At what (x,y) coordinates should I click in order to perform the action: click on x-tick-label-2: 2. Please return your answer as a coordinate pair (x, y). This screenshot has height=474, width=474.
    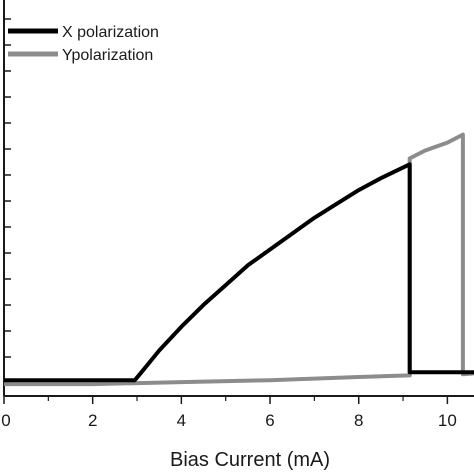
    Looking at the image, I should click on (92, 420).